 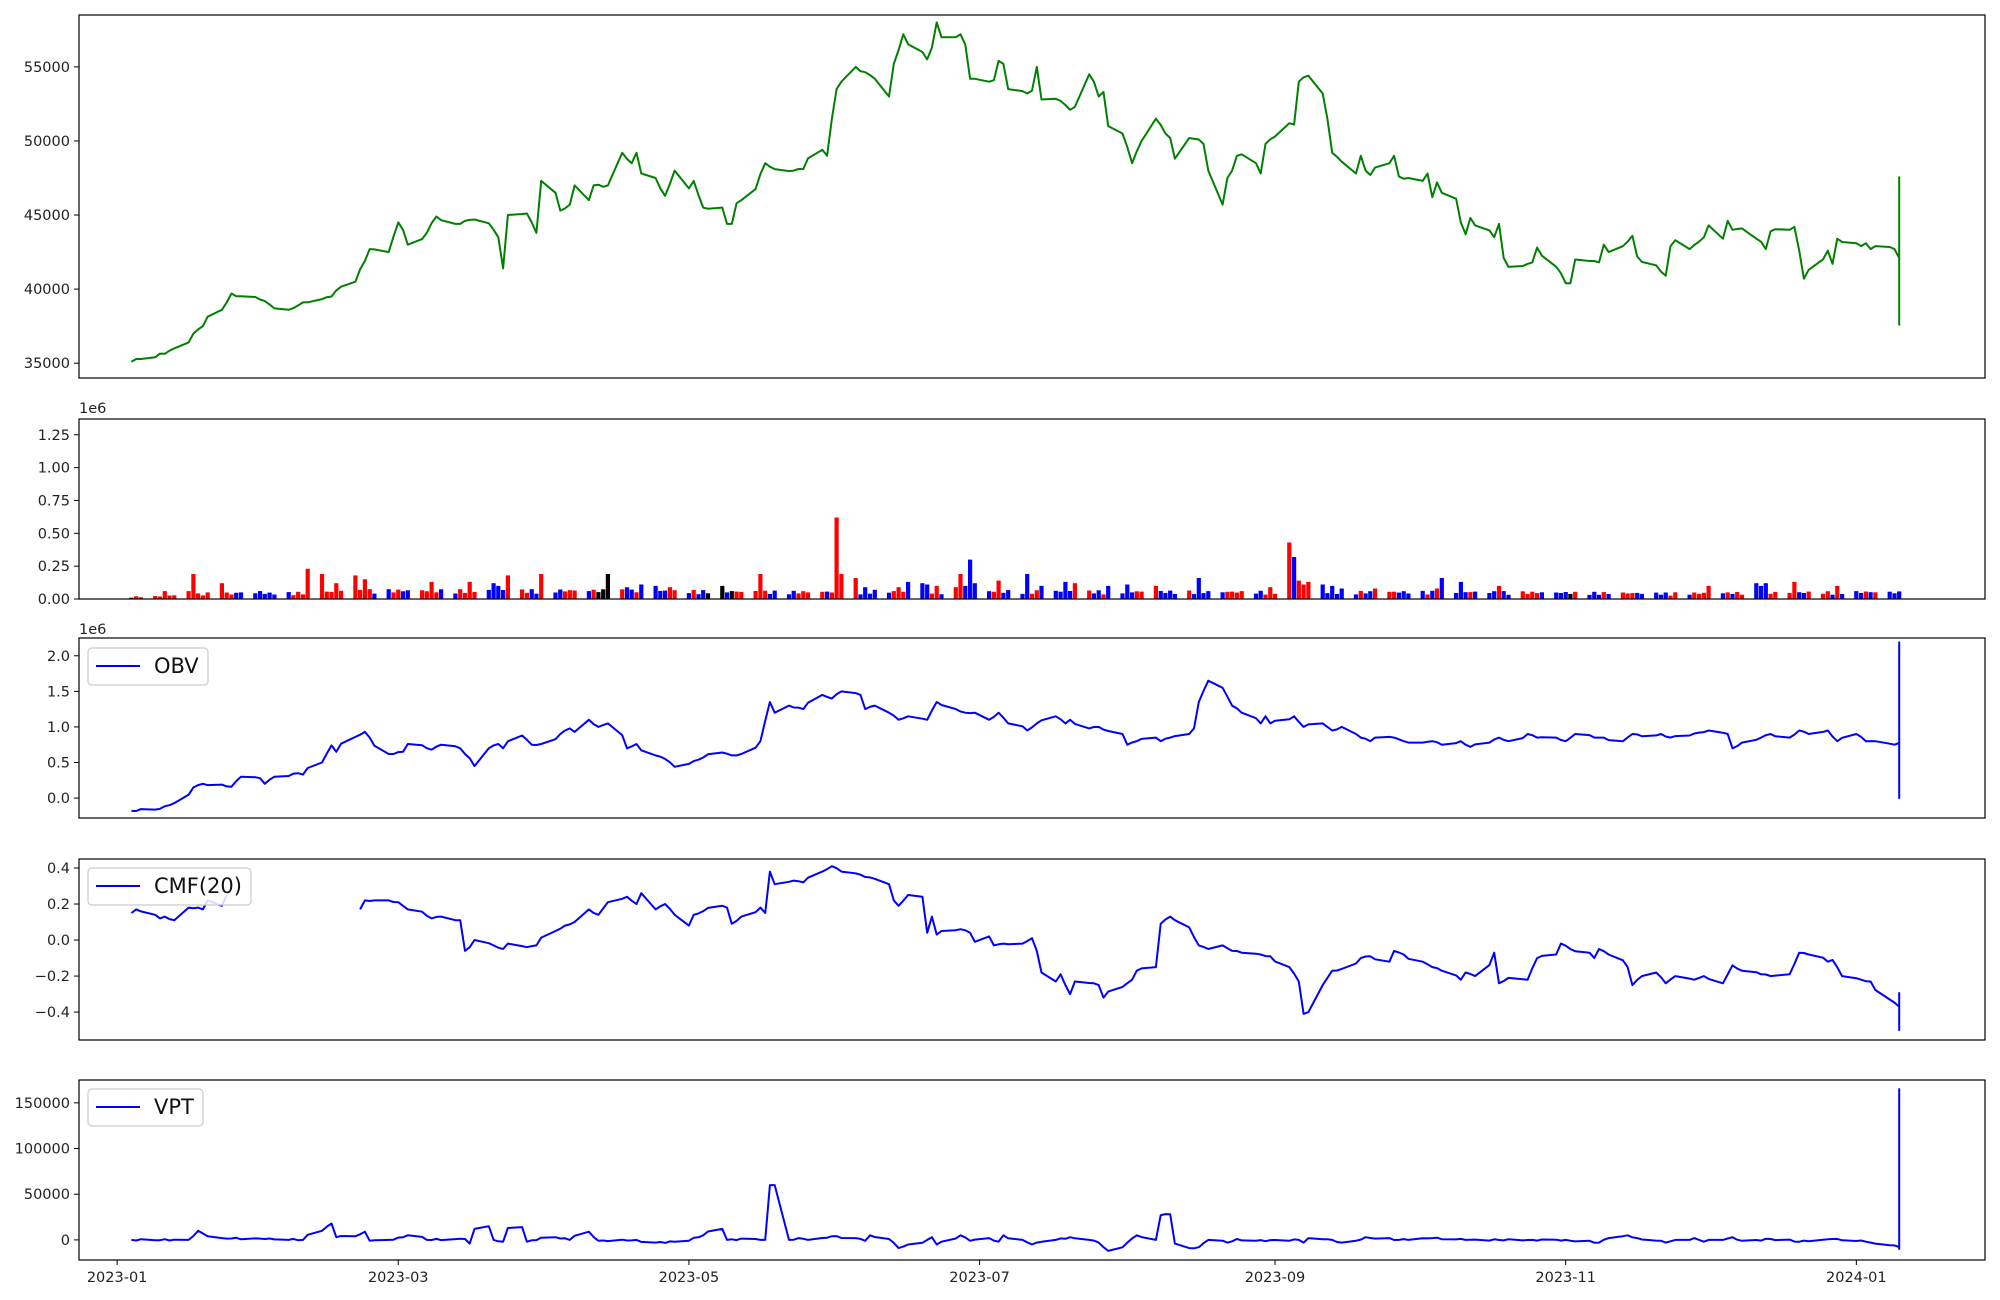 I want to click on cmf-ytick-label: 0.2, so click(x=58, y=905).